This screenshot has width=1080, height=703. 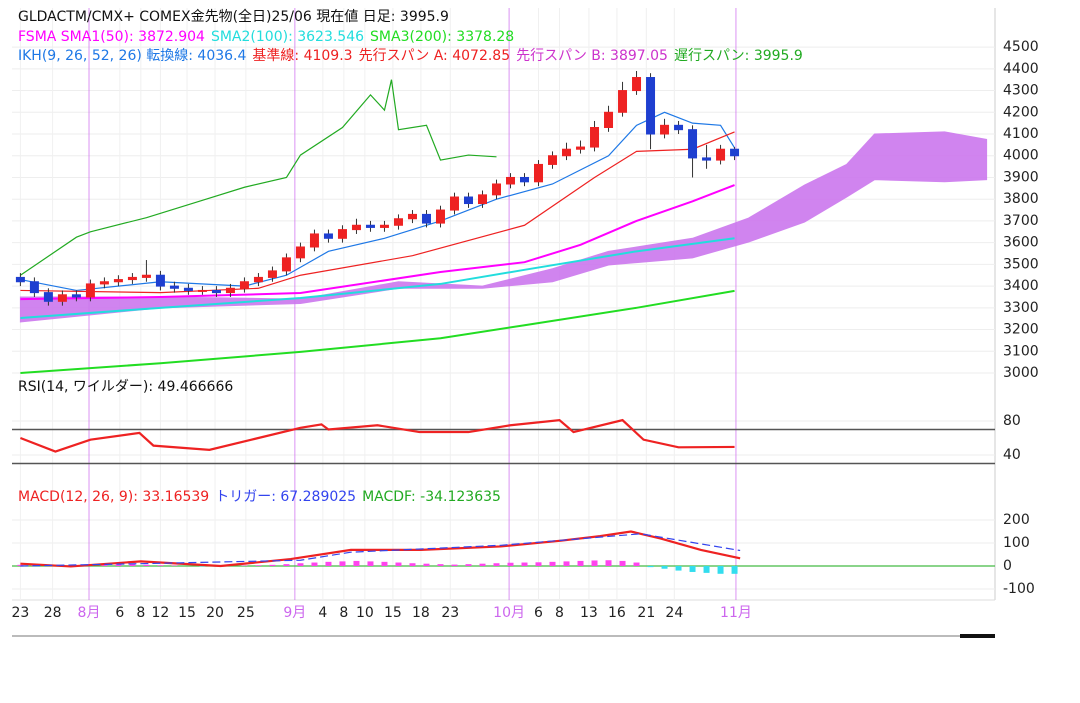 I want to click on x-tick-label: 8, so click(x=559, y=613).